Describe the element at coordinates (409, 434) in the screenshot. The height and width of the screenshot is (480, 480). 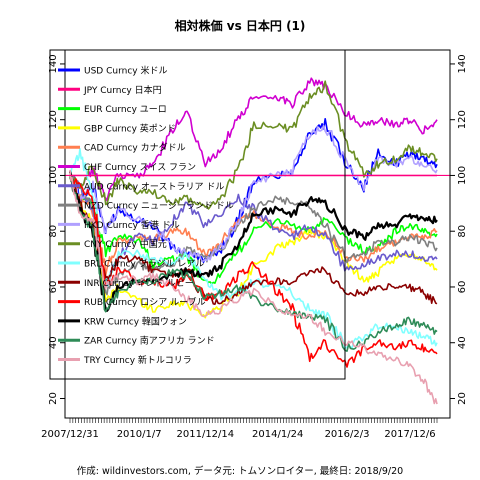
I see `x-tick-label: 2017/12/6` at that location.